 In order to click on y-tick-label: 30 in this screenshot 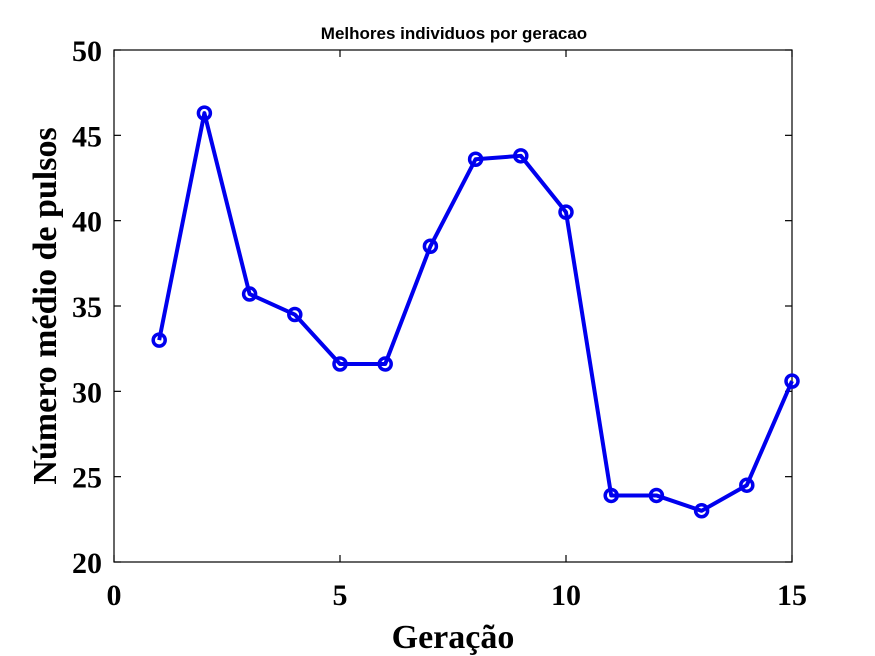, I will do `click(87, 392)`.